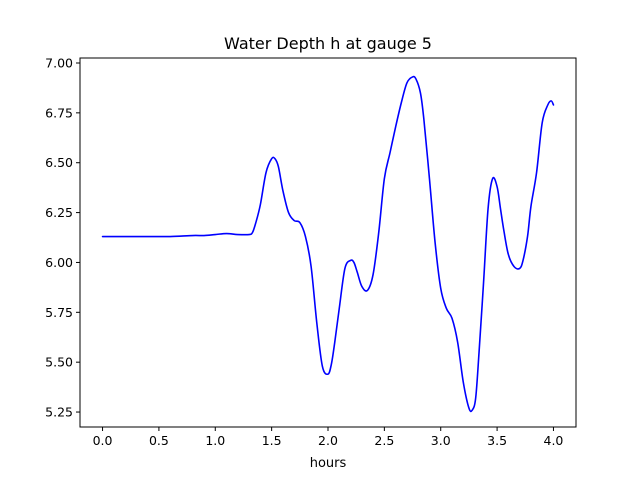 This screenshot has width=640, height=480. I want to click on x-axis-label: hours, so click(328, 463).